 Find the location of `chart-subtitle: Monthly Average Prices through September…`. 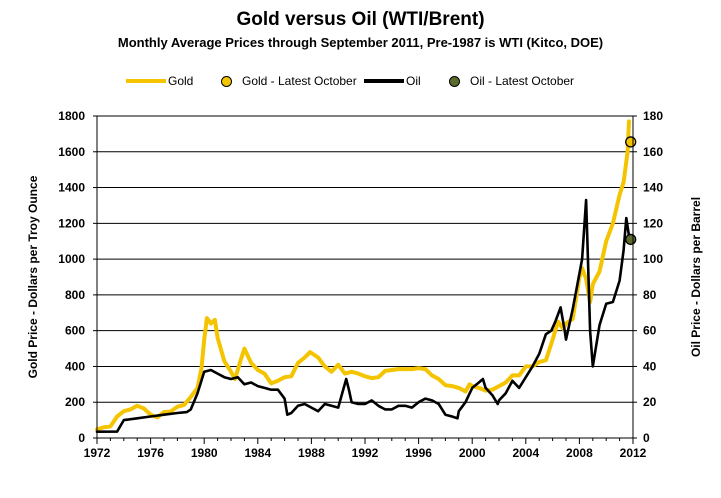

chart-subtitle: Monthly Average Prices through September… is located at coordinates (360, 42).